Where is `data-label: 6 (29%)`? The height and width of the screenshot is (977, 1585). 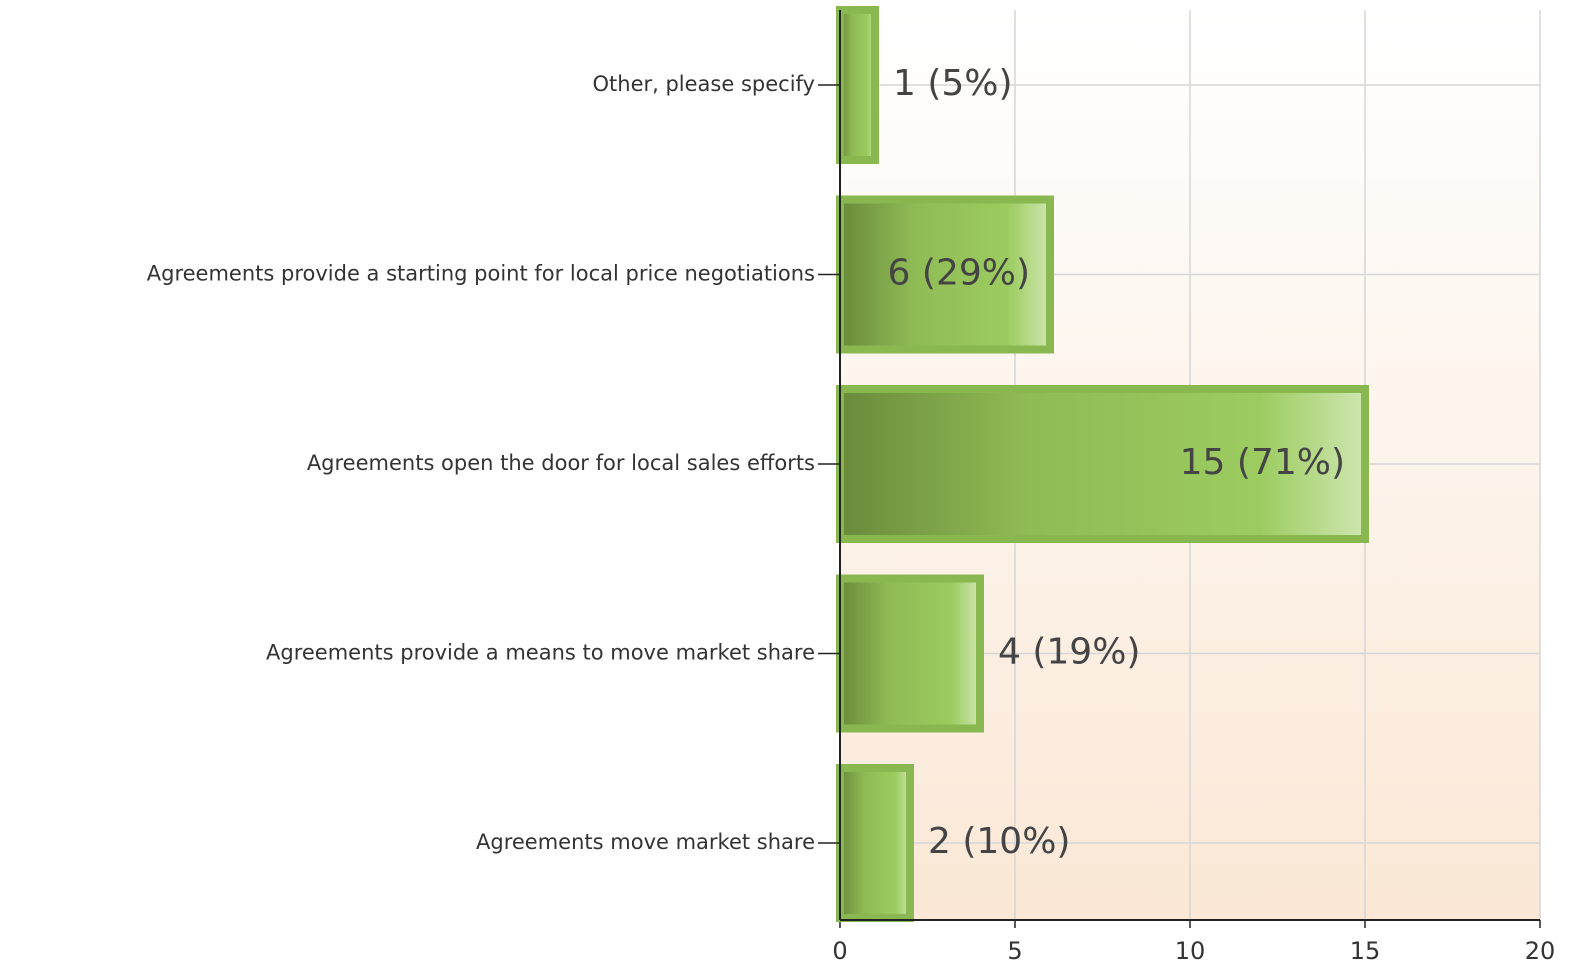
data-label: 6 (29%) is located at coordinates (959, 273).